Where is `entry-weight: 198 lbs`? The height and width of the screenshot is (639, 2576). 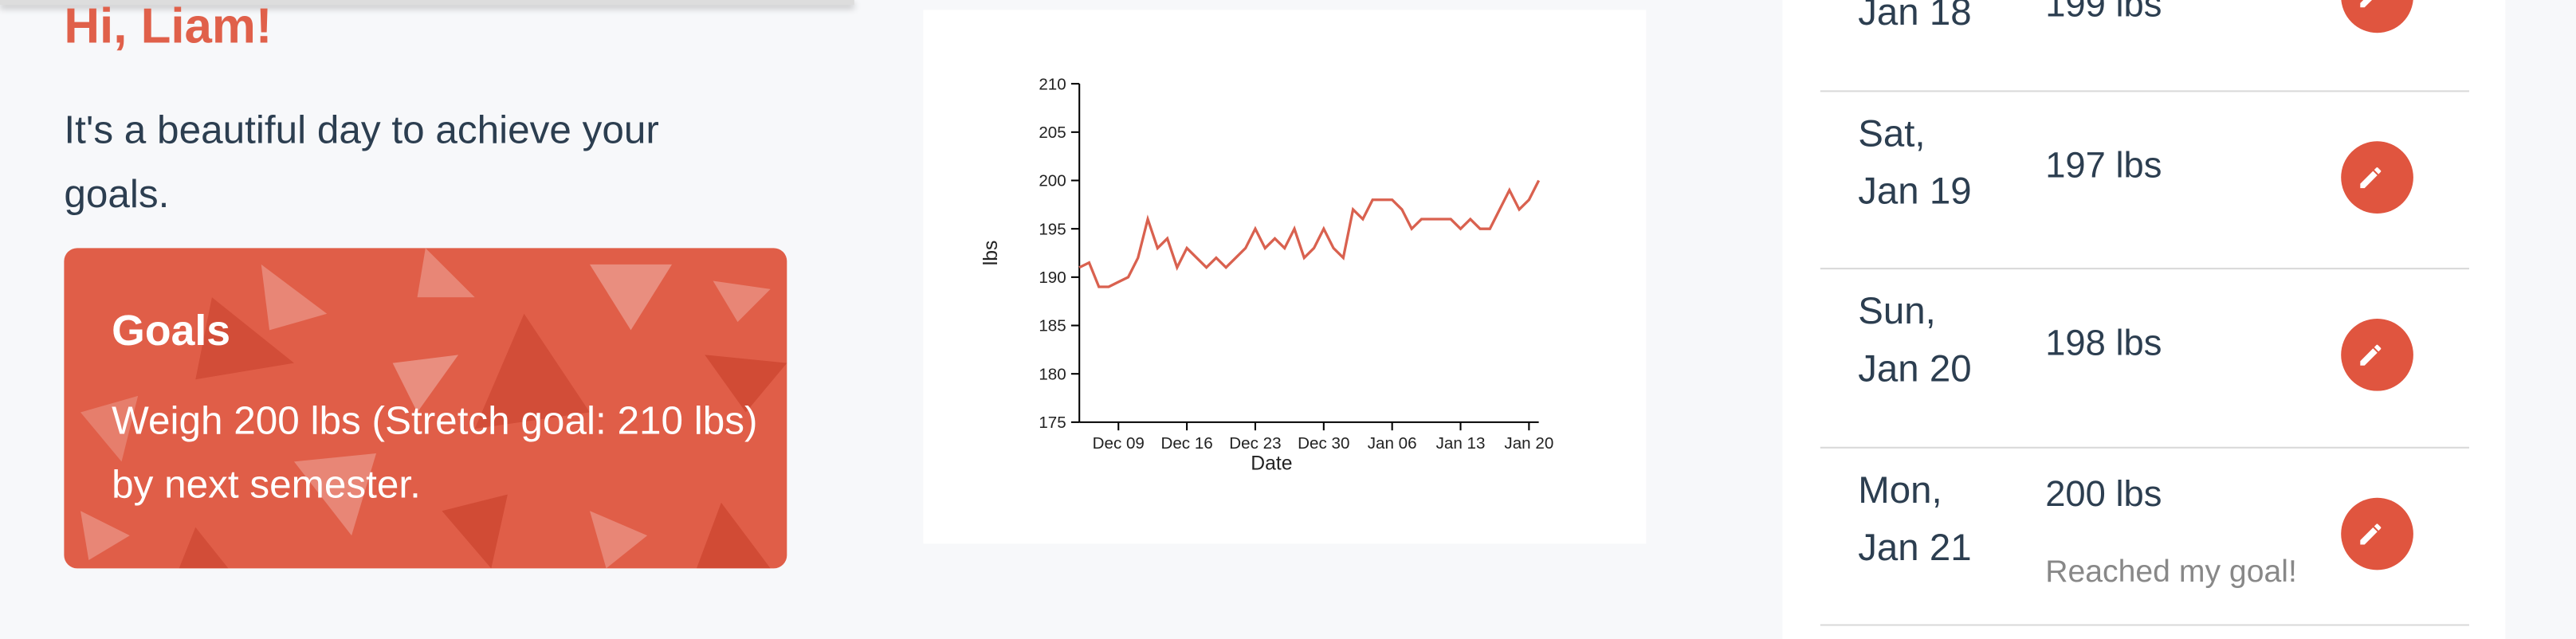 entry-weight: 198 lbs is located at coordinates (2103, 342).